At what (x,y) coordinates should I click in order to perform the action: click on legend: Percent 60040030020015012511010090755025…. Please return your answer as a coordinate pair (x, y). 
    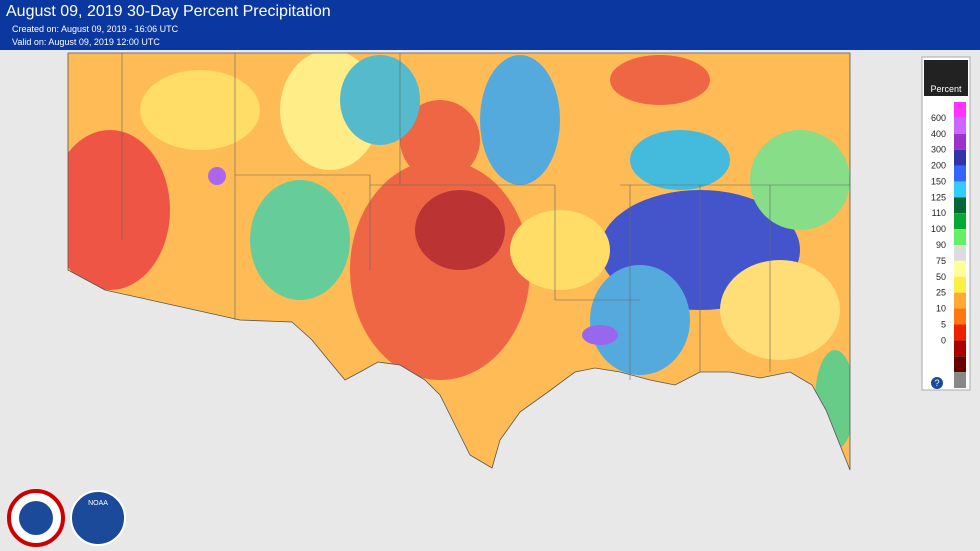
    Looking at the image, I should click on (946, 223).